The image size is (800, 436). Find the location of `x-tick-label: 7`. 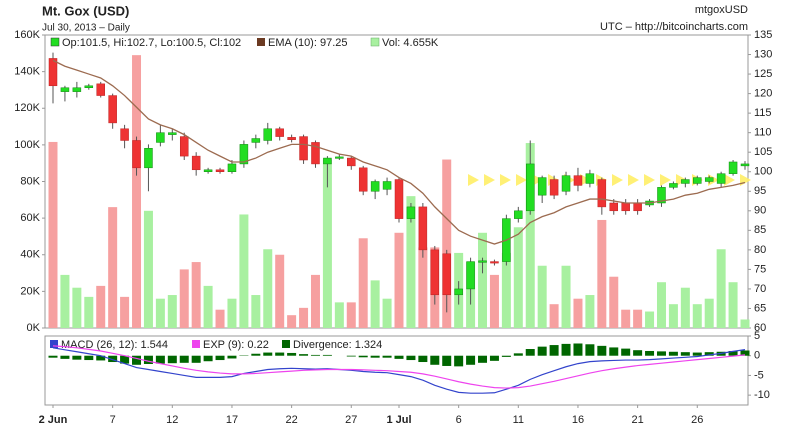

x-tick-label: 7 is located at coordinates (113, 420).